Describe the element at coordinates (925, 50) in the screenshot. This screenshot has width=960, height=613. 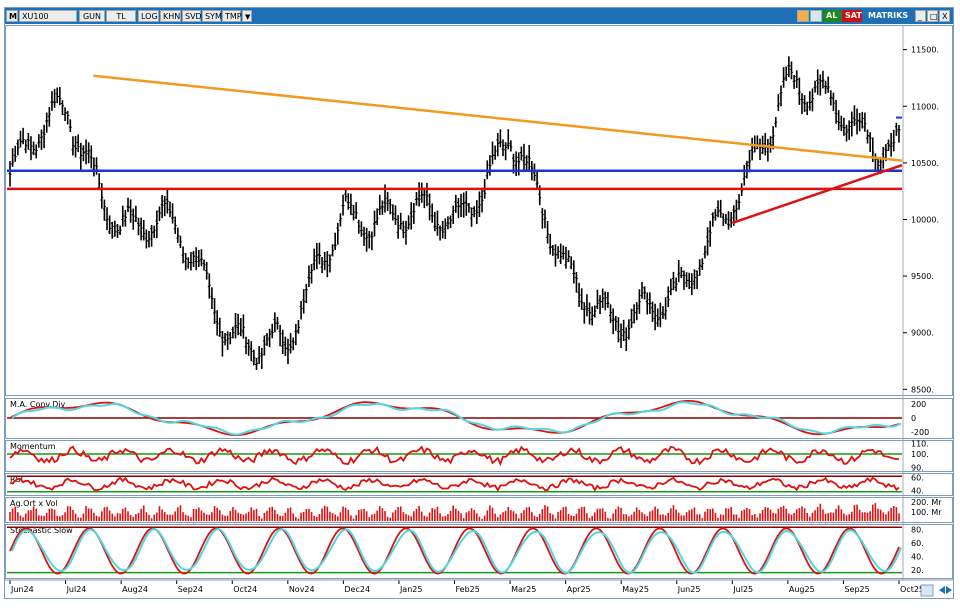
I see `price-tick-label: 11500.` at that location.